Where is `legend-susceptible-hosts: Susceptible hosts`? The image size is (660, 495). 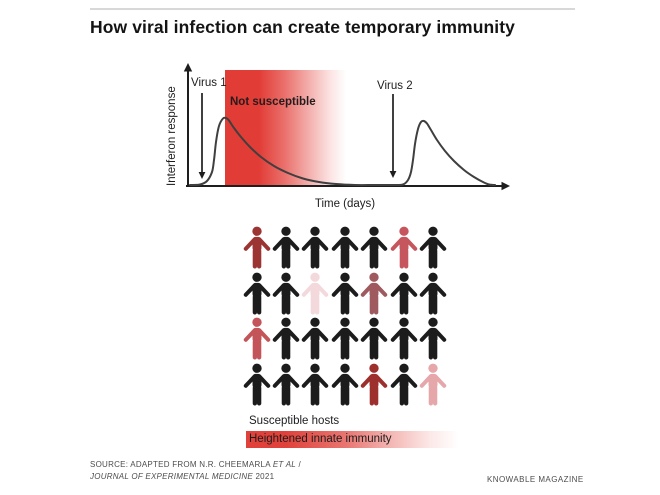
legend-susceptible-hosts: Susceptible hosts is located at coordinates (294, 421).